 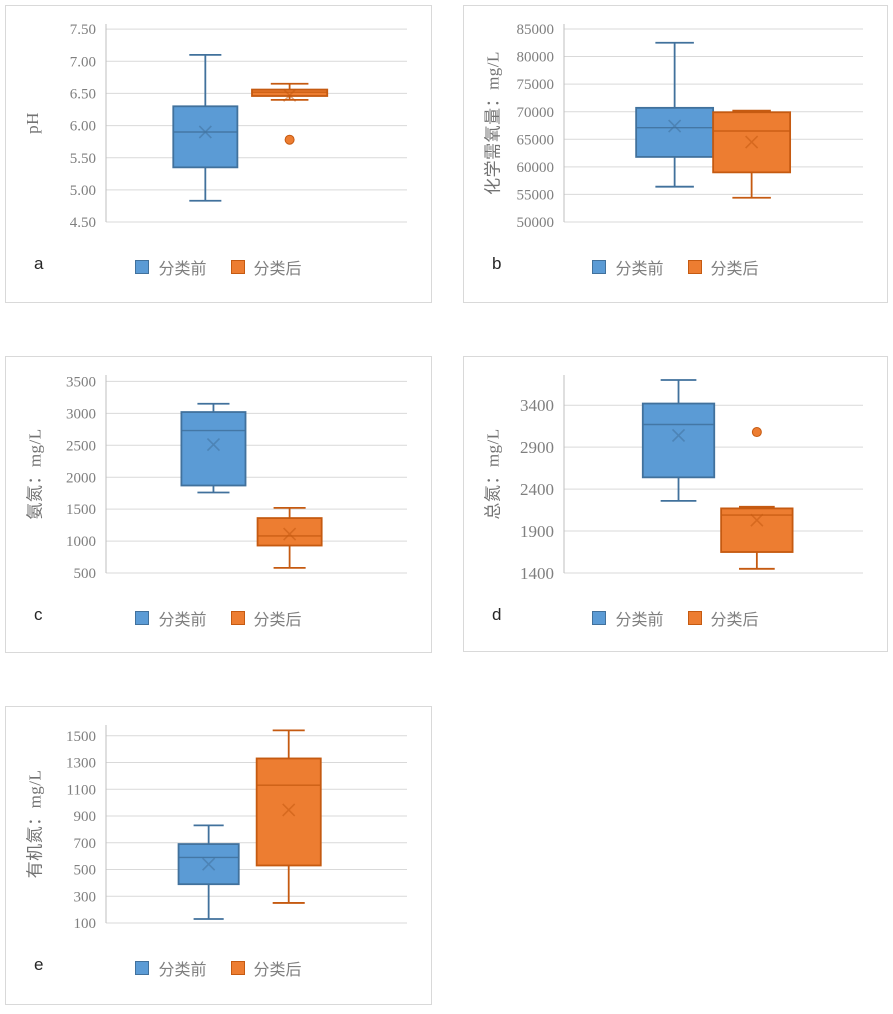 What do you see at coordinates (85, 924) in the screenshot?
I see `y-tick-label: 100` at bounding box center [85, 924].